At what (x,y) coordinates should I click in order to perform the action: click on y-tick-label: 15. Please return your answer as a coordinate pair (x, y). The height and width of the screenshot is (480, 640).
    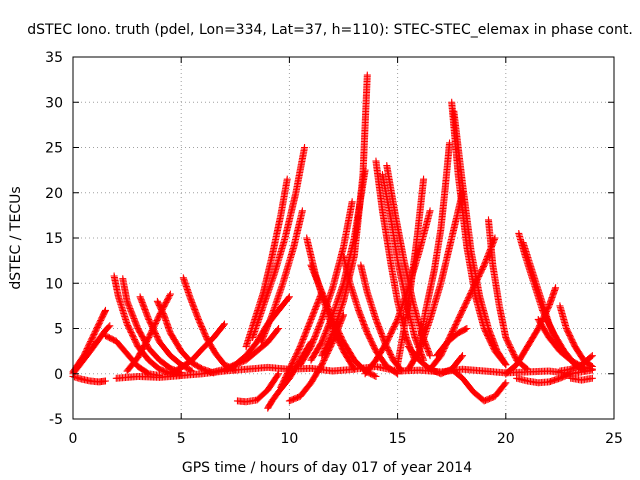
    Looking at the image, I should click on (54, 239).